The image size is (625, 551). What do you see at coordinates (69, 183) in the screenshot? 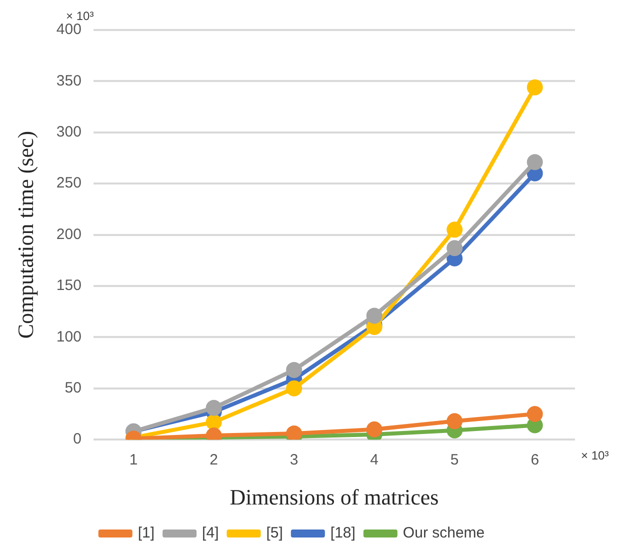
I see `y-tick-label: 250` at bounding box center [69, 183].